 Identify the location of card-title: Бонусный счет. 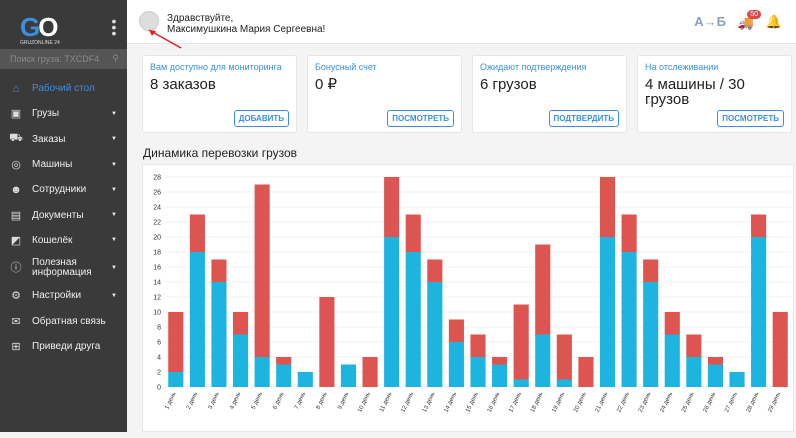
(346, 67).